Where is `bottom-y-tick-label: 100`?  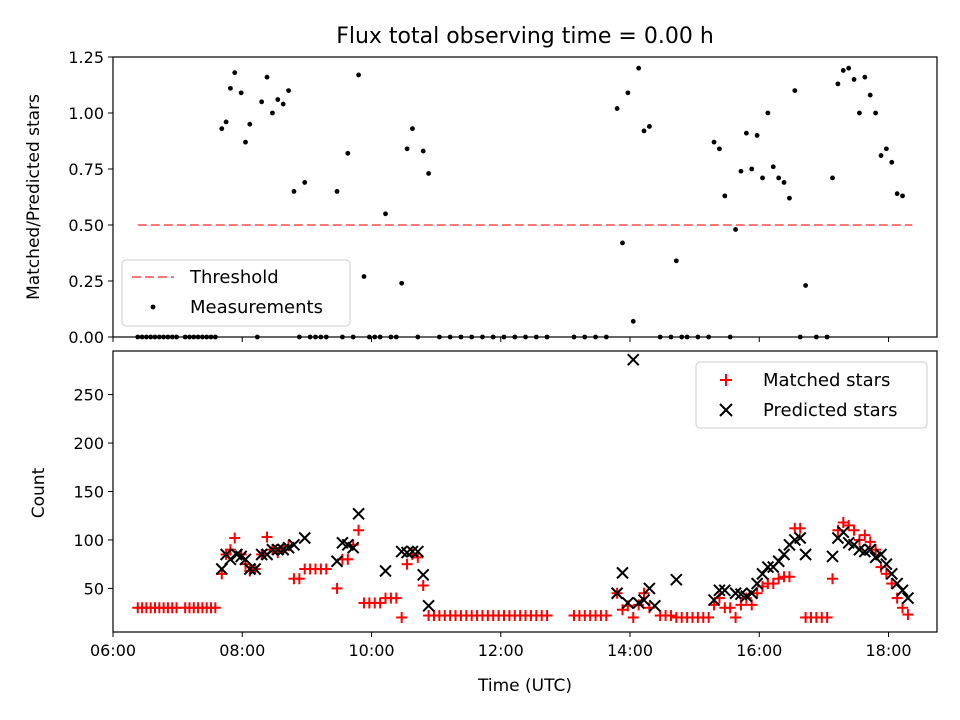
bottom-y-tick-label: 100 is located at coordinates (88, 540).